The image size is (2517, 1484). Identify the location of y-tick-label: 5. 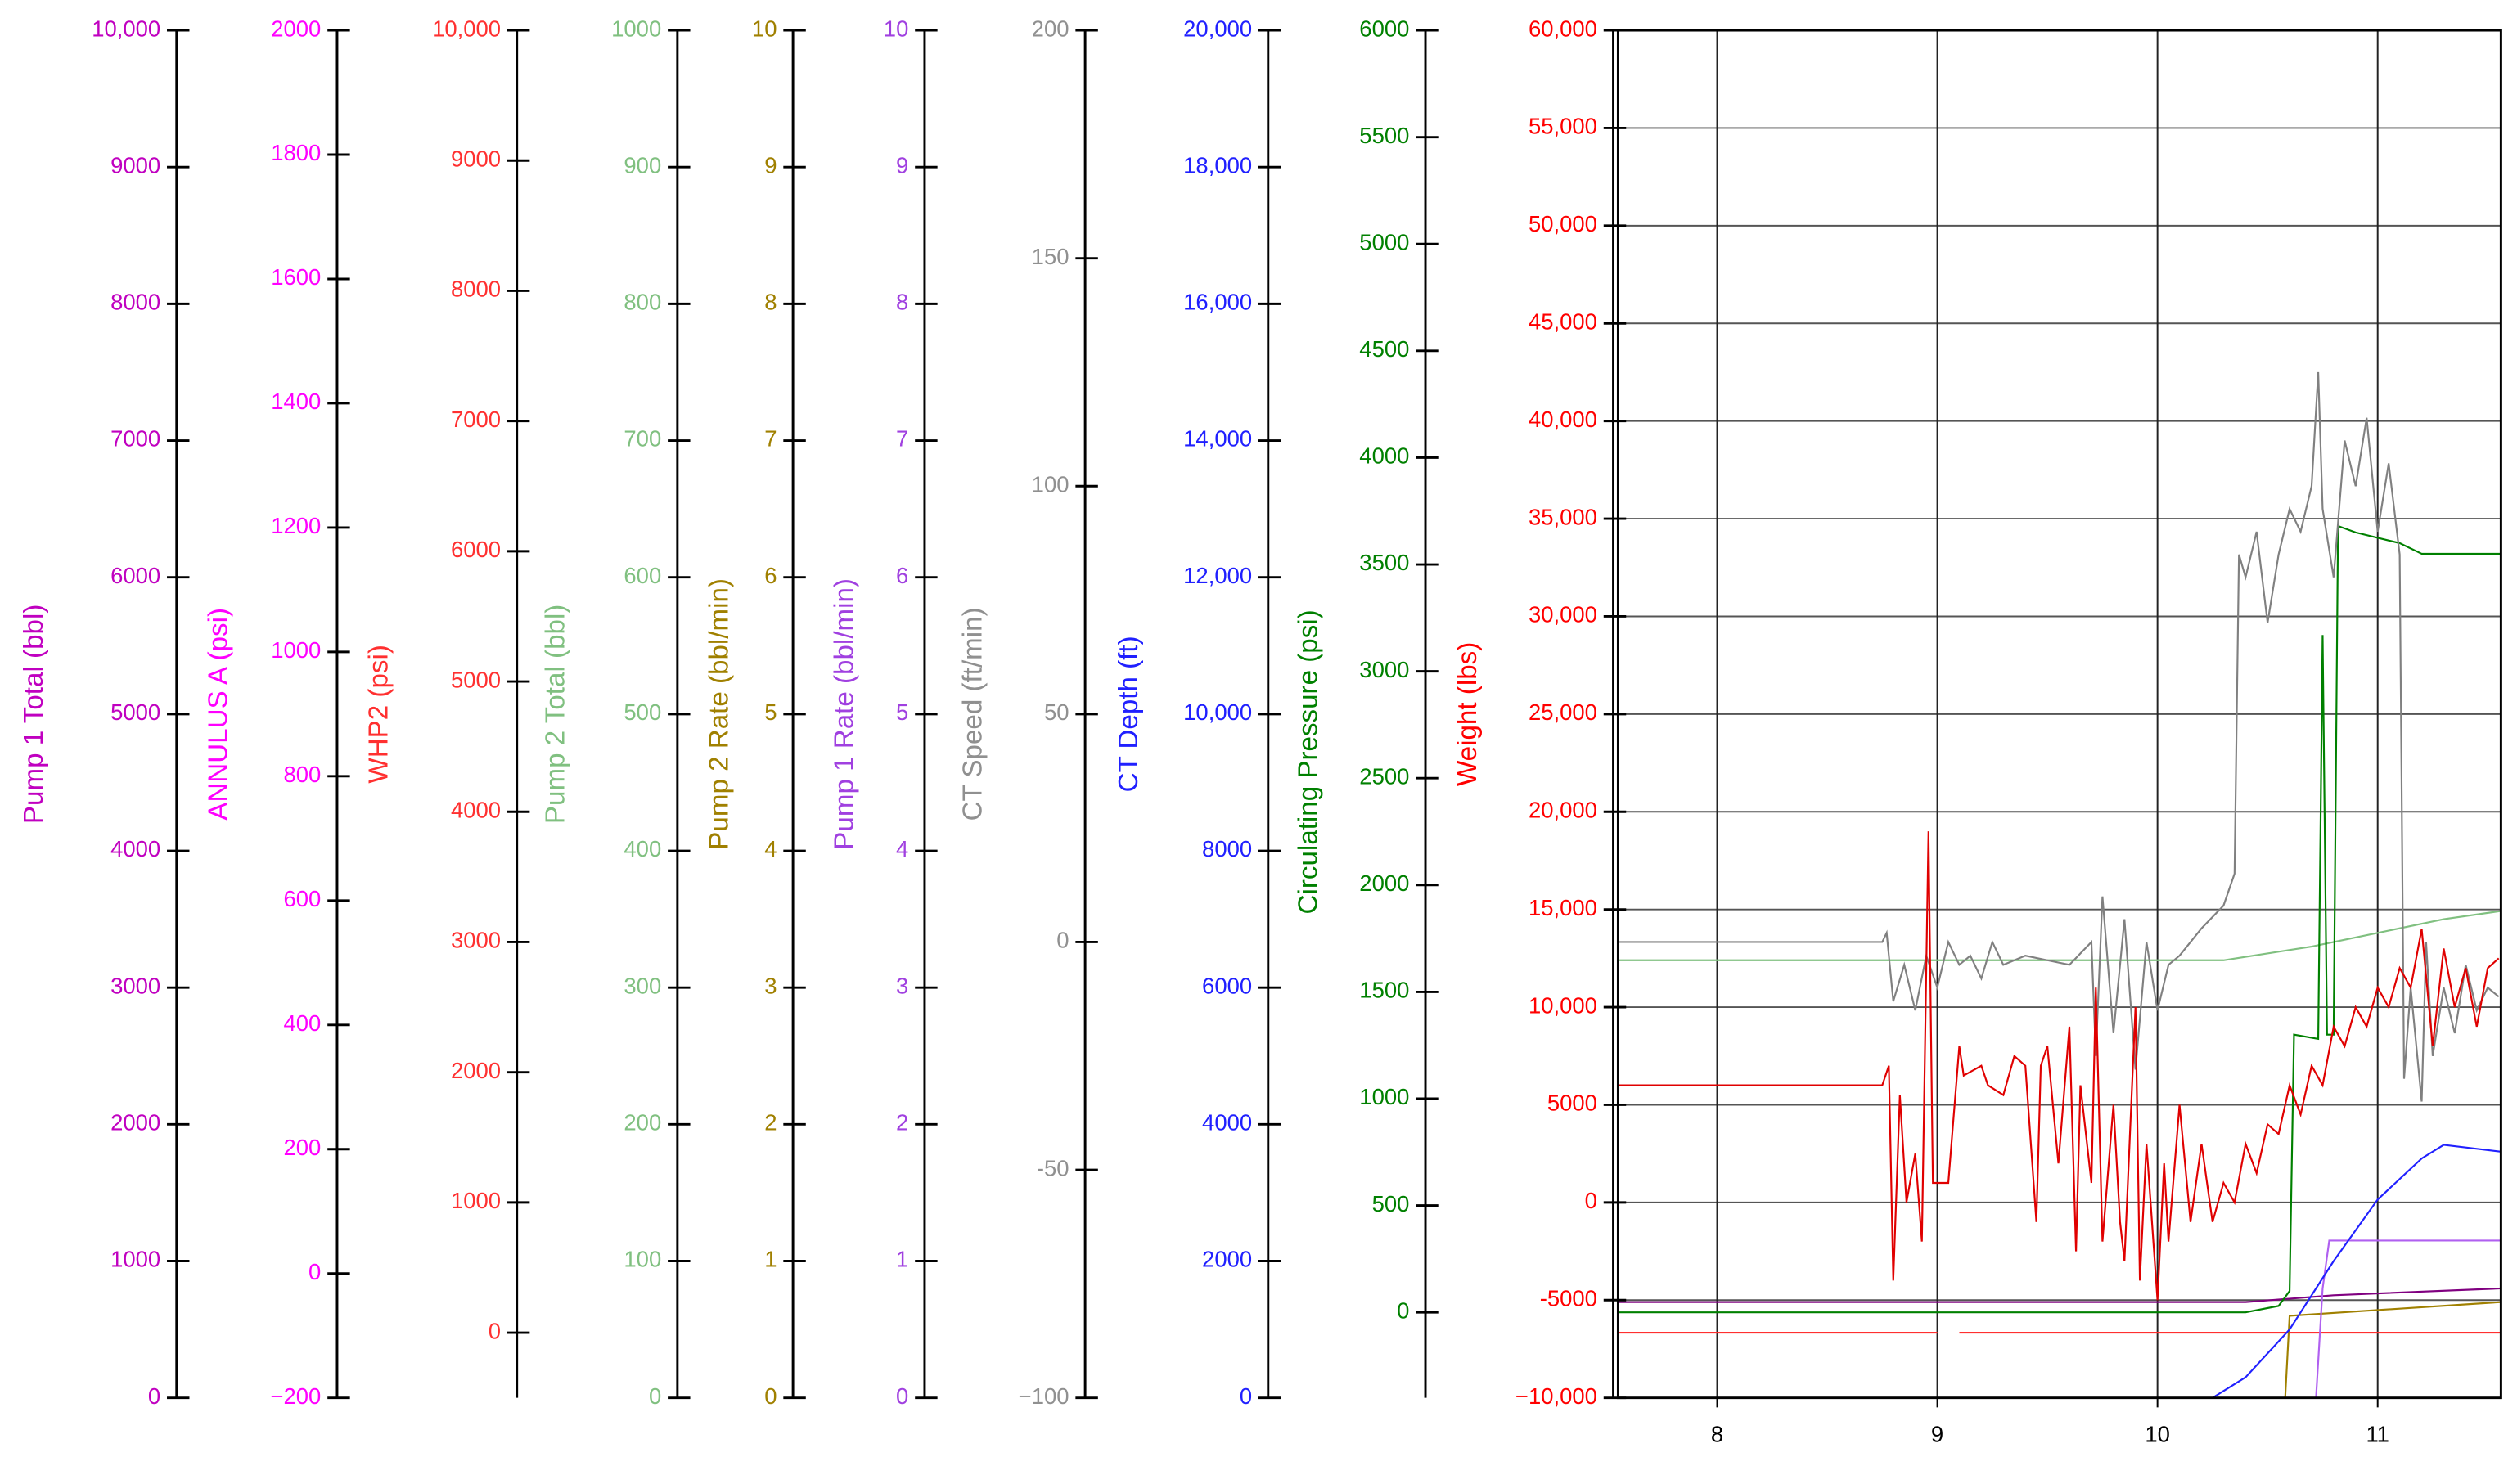
(902, 712).